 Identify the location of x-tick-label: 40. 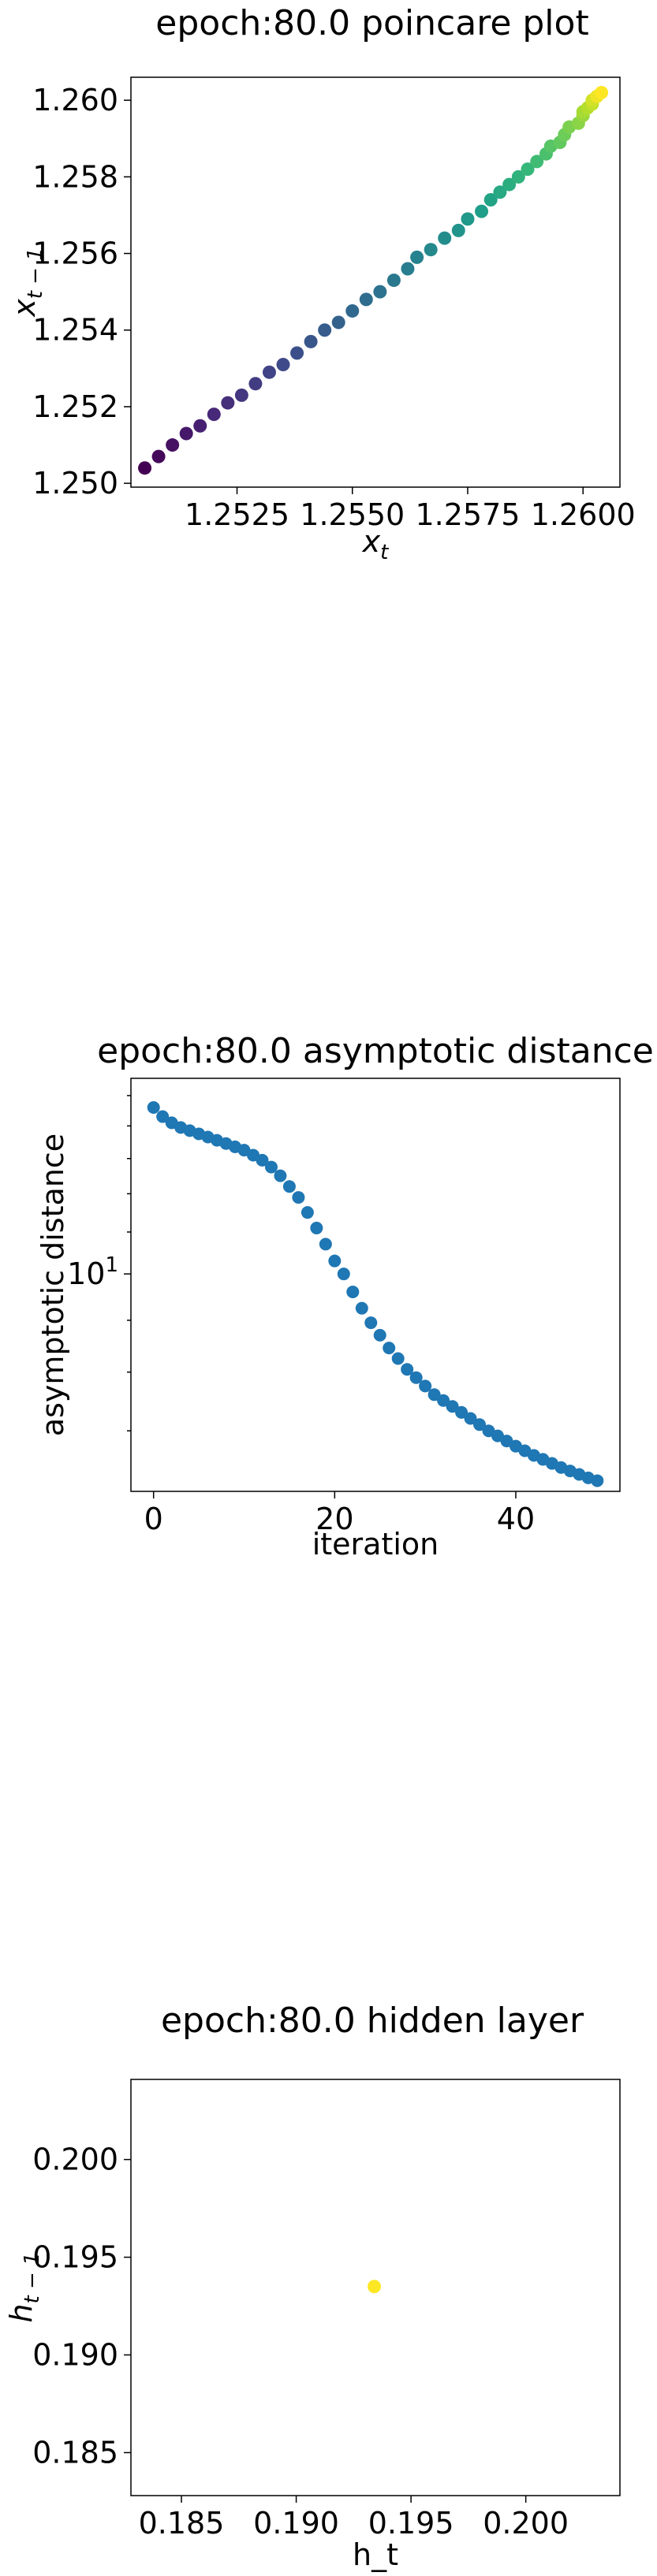
(516, 1519).